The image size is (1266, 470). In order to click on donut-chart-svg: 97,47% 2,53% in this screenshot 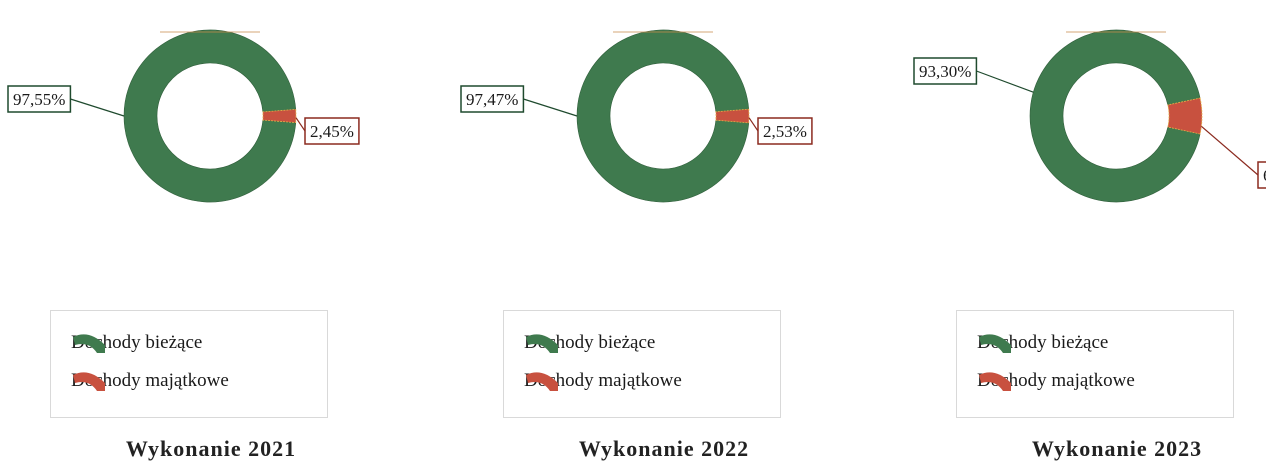, I will do `click(636, 116)`.